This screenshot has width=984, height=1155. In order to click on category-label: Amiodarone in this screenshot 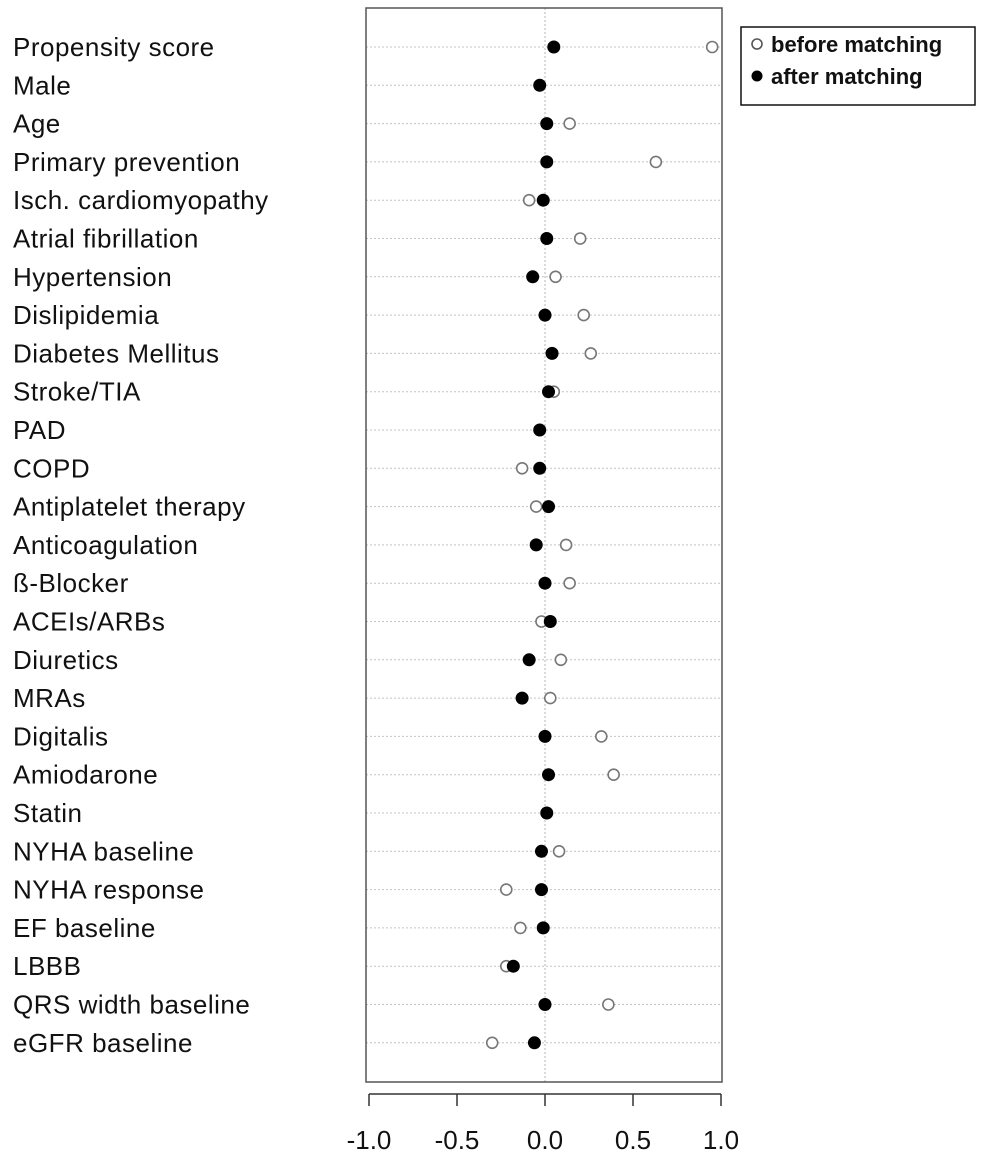, I will do `click(85, 775)`.